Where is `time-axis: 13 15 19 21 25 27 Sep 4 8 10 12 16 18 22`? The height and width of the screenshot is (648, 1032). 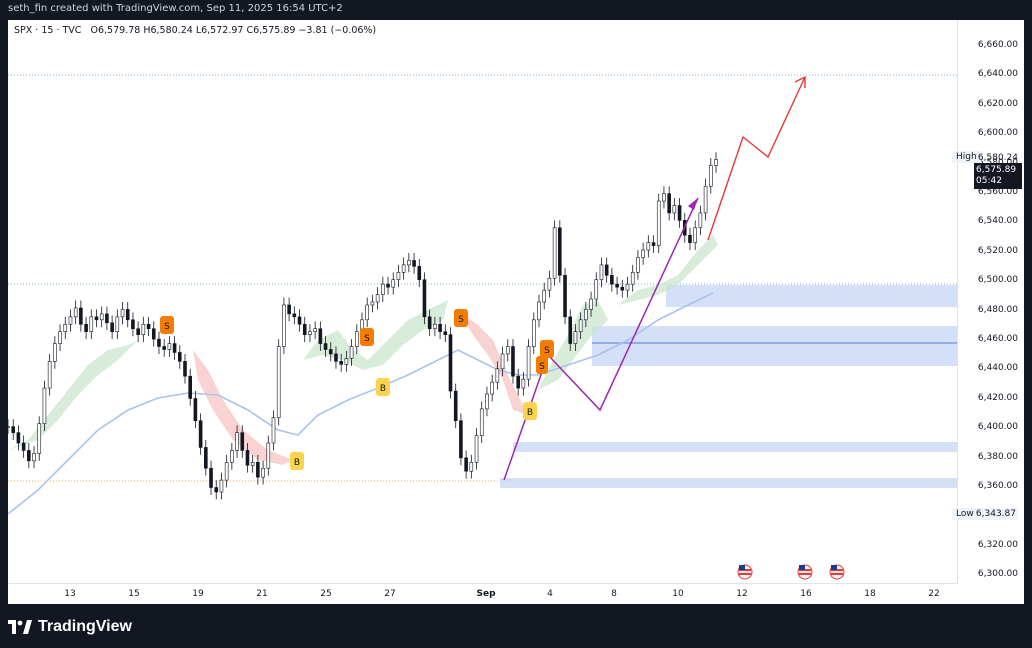 time-axis: 13 15 19 21 25 27 Sep 4 8 10 12 16 18 22 is located at coordinates (483, 593).